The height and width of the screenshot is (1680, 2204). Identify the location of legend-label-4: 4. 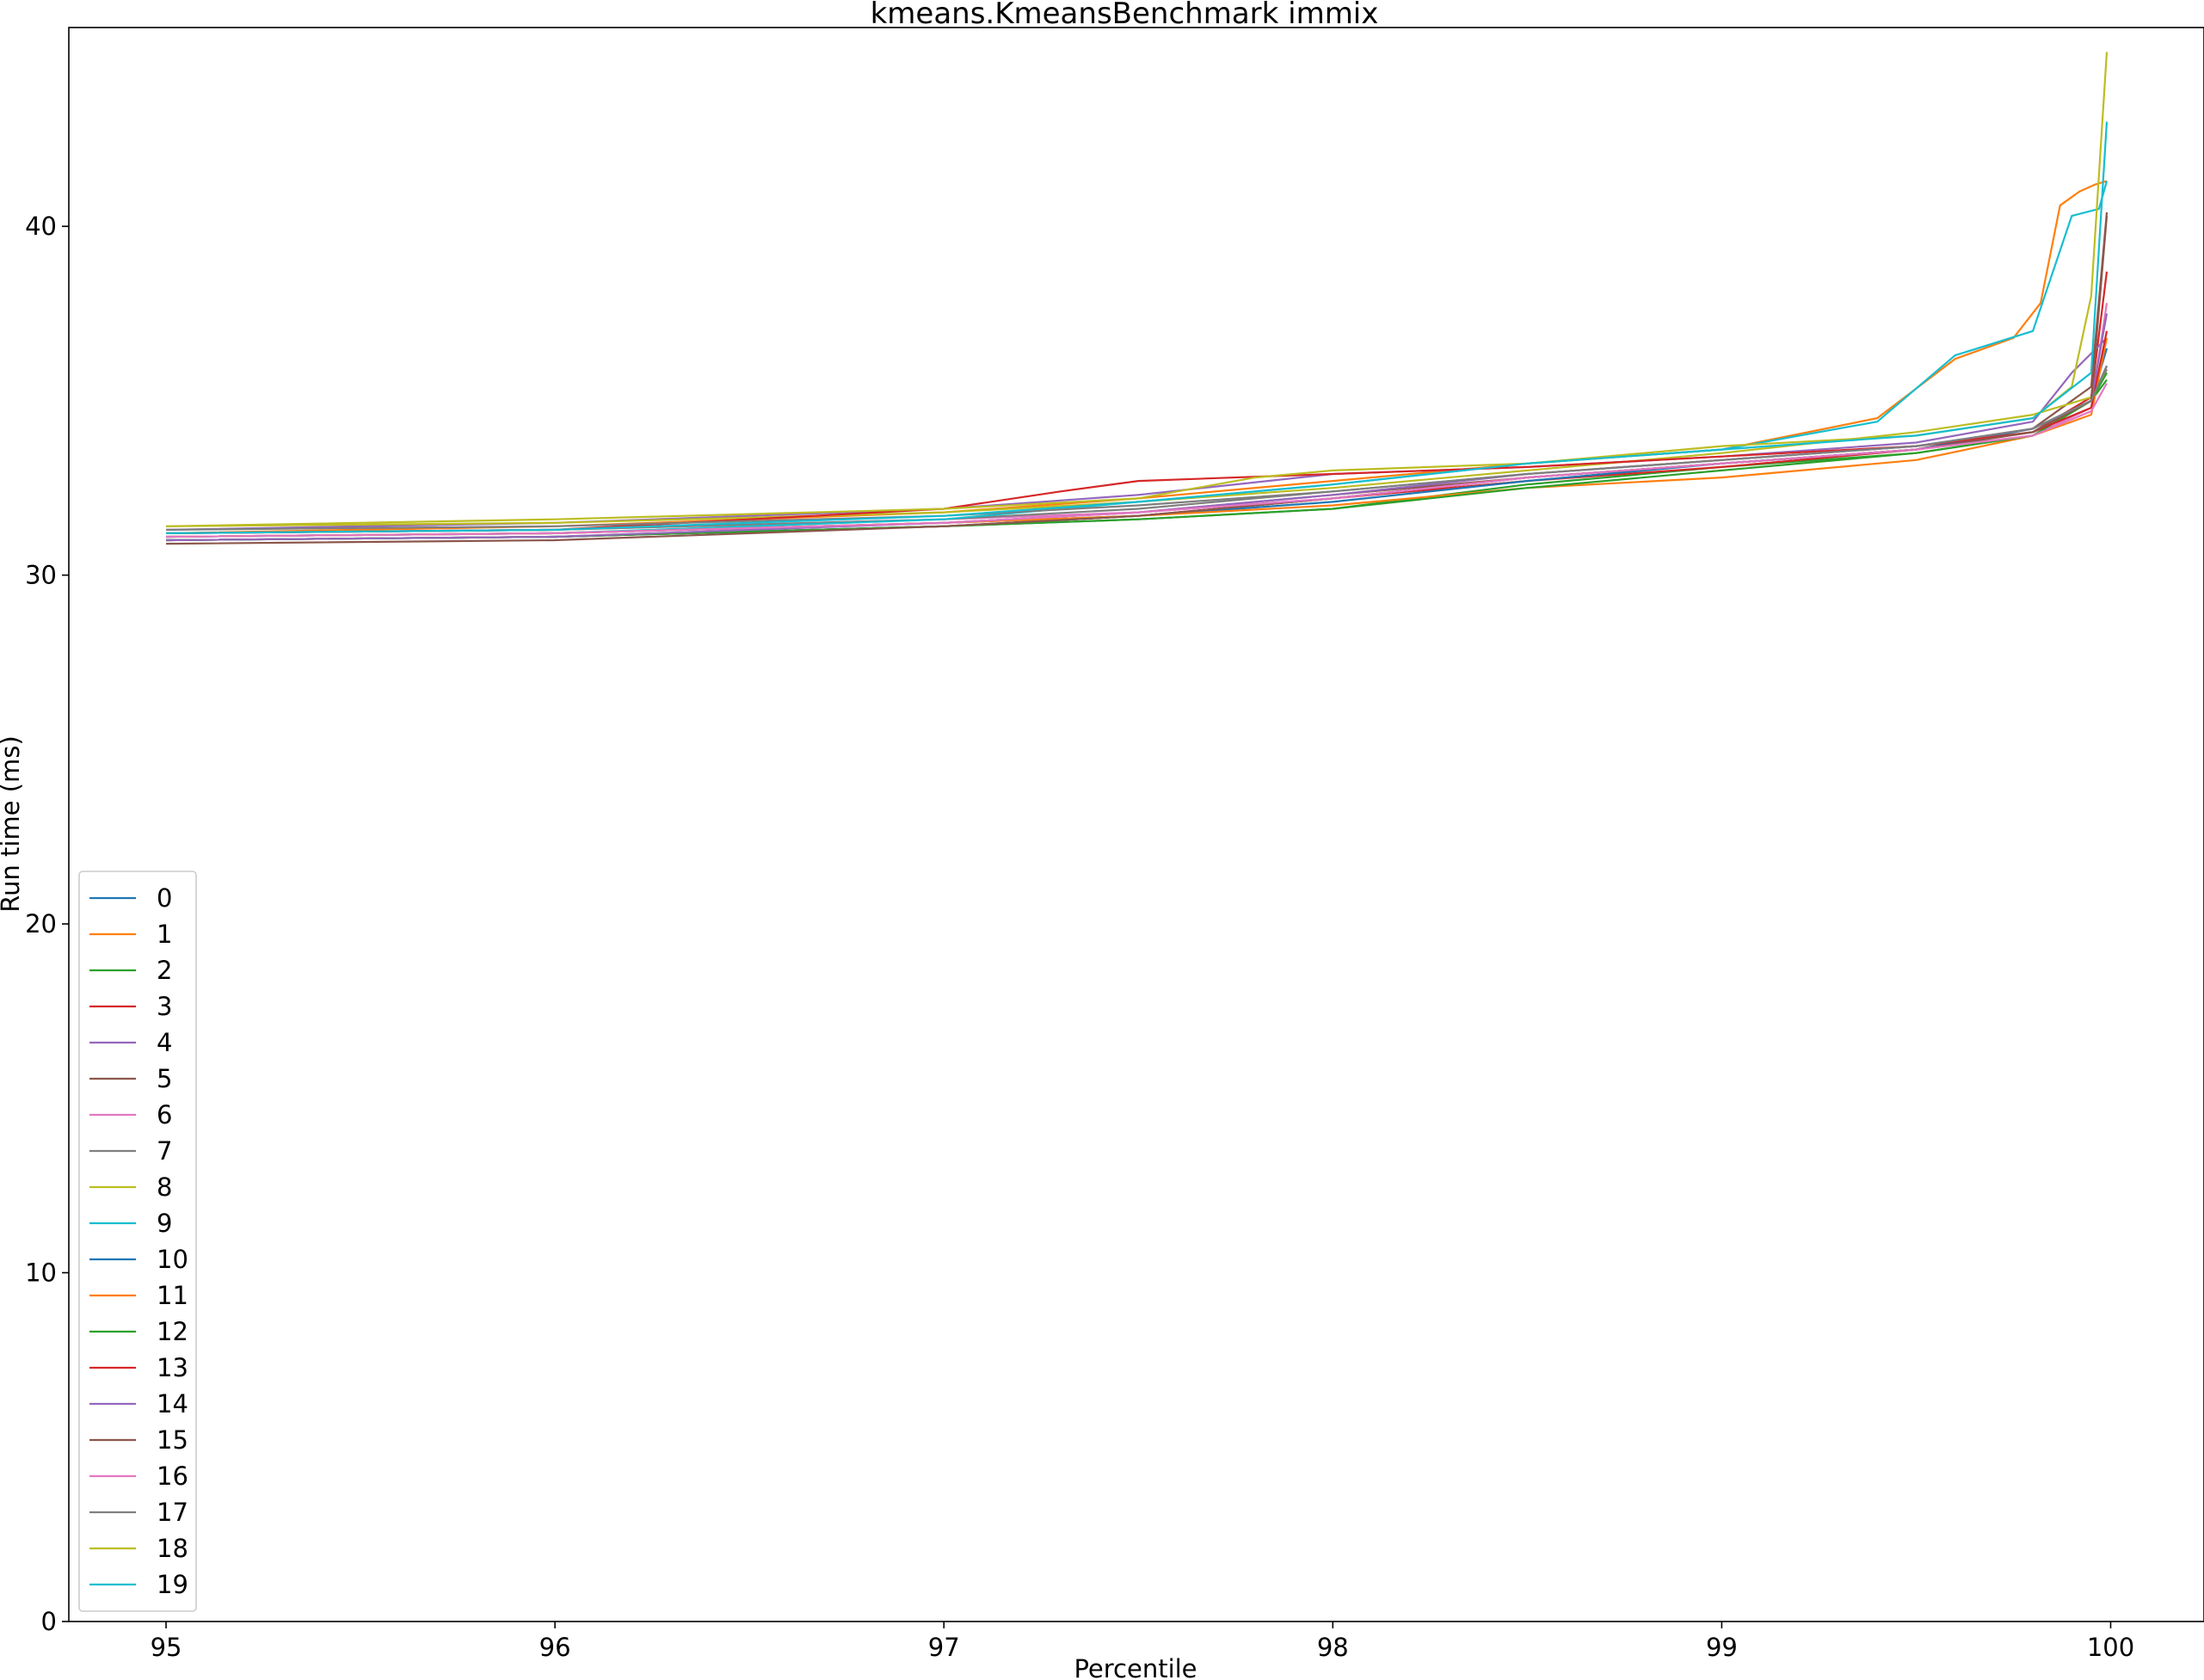
(164, 1042).